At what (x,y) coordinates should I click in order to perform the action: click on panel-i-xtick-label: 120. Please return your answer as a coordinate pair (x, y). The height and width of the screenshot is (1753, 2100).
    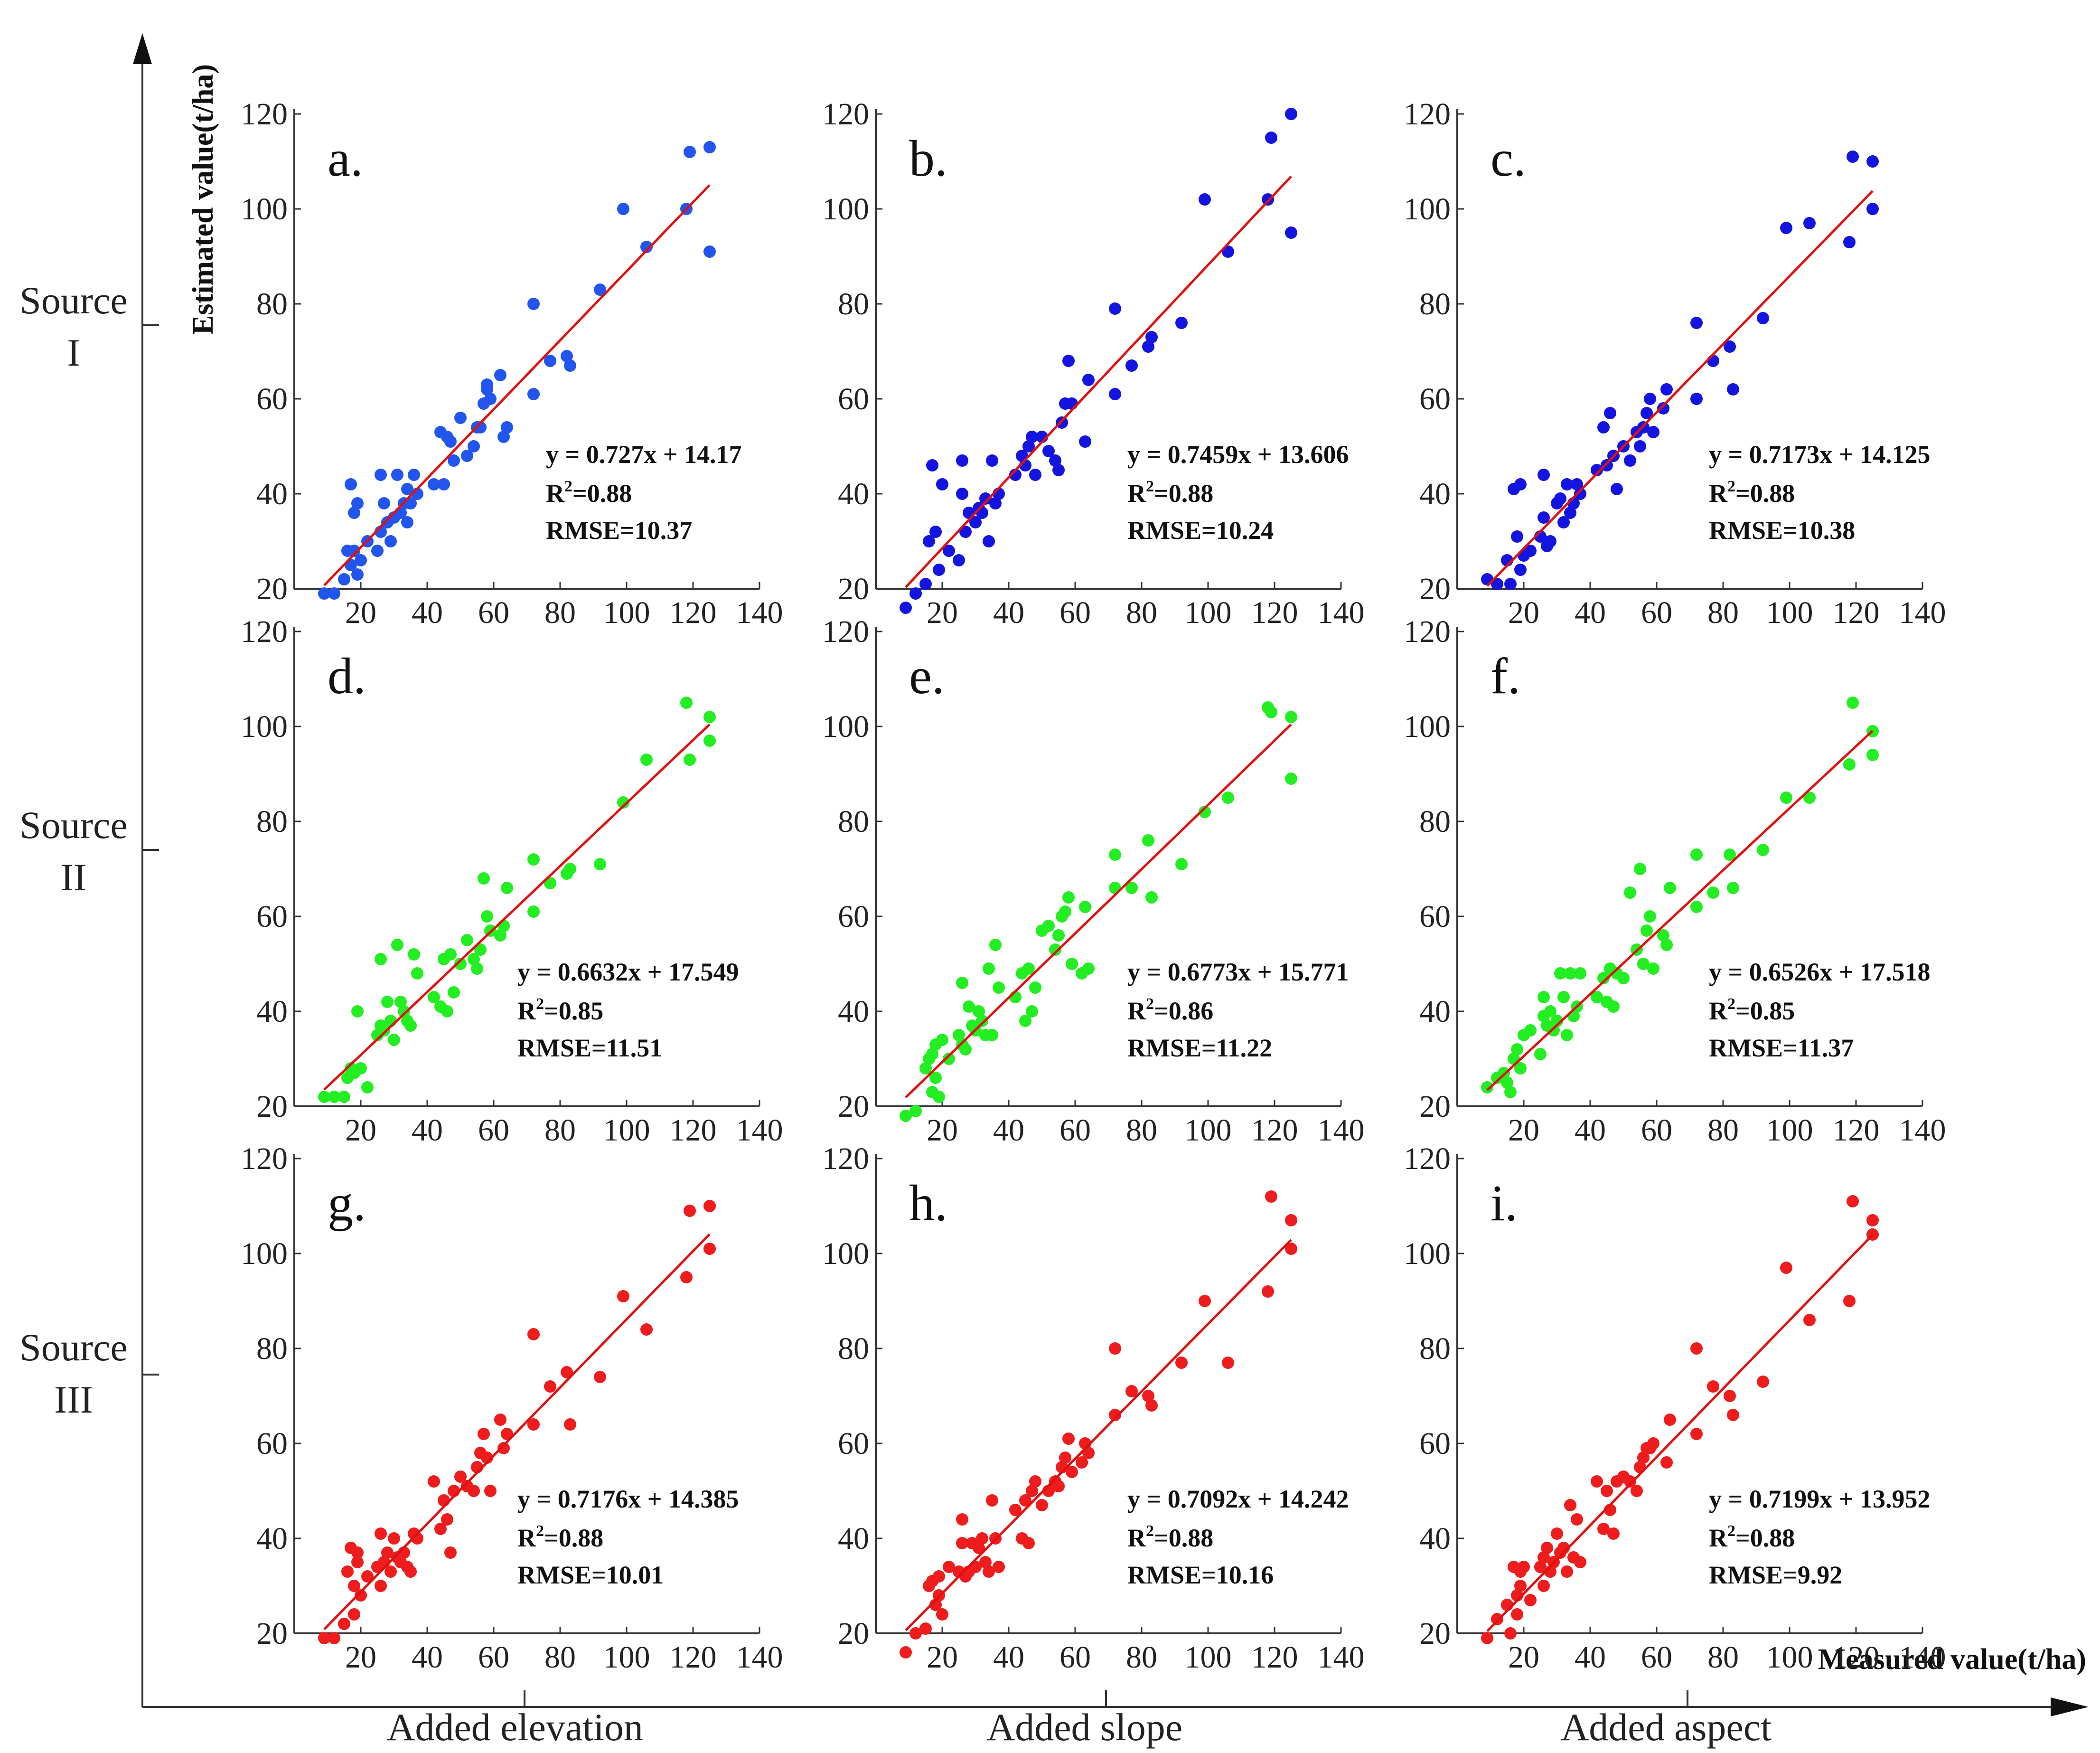
    Looking at the image, I should click on (1856, 1657).